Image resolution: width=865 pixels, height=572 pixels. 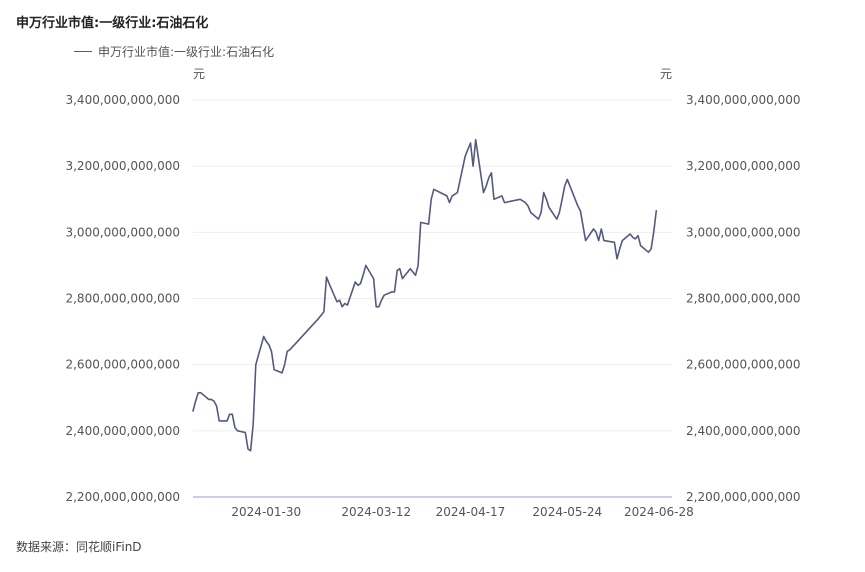 What do you see at coordinates (666, 74) in the screenshot?
I see `y-axis-unit-right: 元` at bounding box center [666, 74].